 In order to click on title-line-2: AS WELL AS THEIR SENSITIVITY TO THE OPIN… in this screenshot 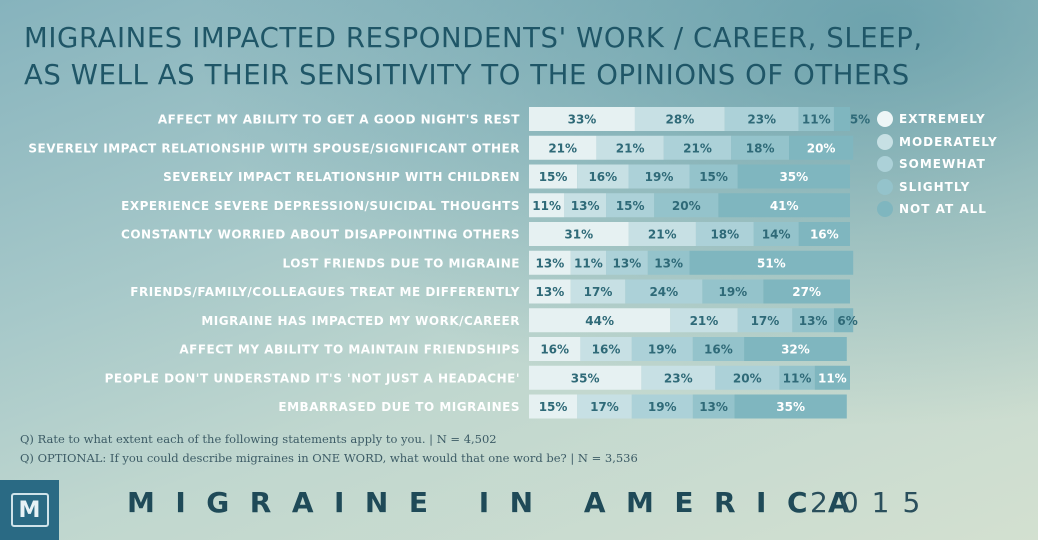, I will do `click(467, 75)`.